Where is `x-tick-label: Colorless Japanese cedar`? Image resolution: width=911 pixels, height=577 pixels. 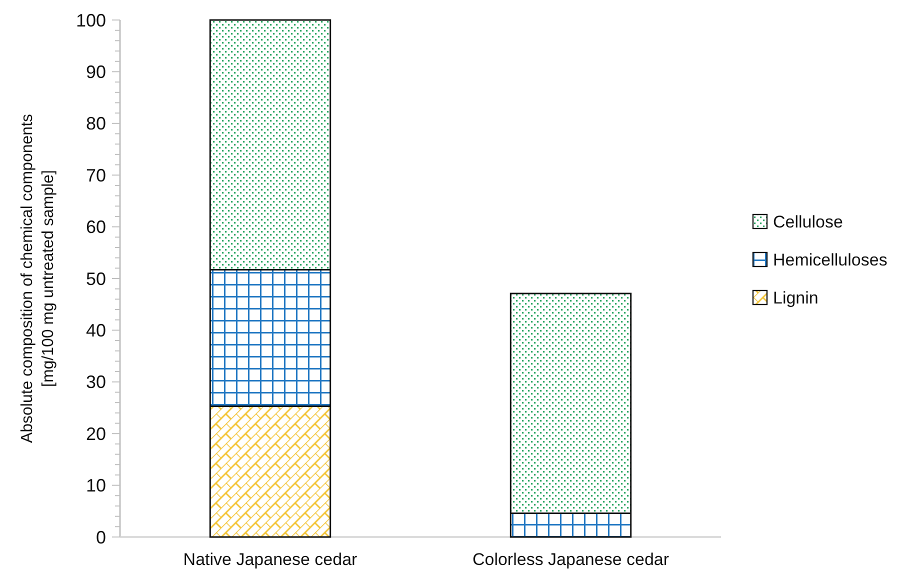
x-tick-label: Colorless Japanese cedar is located at coordinates (571, 559).